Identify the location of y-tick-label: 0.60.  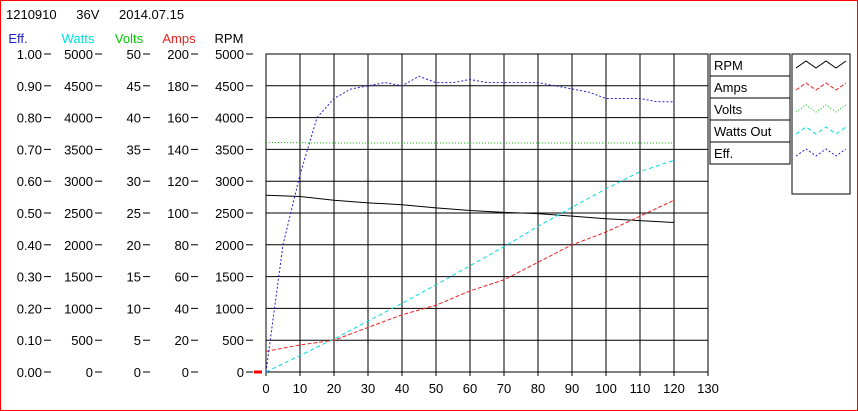
(29, 181).